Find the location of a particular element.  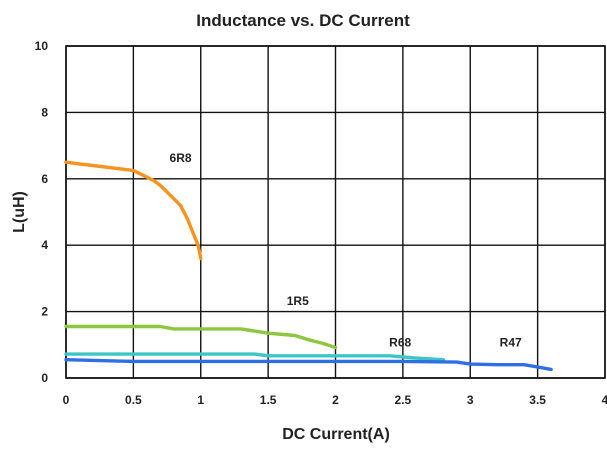

x-tick-label: 0.5 is located at coordinates (133, 400).